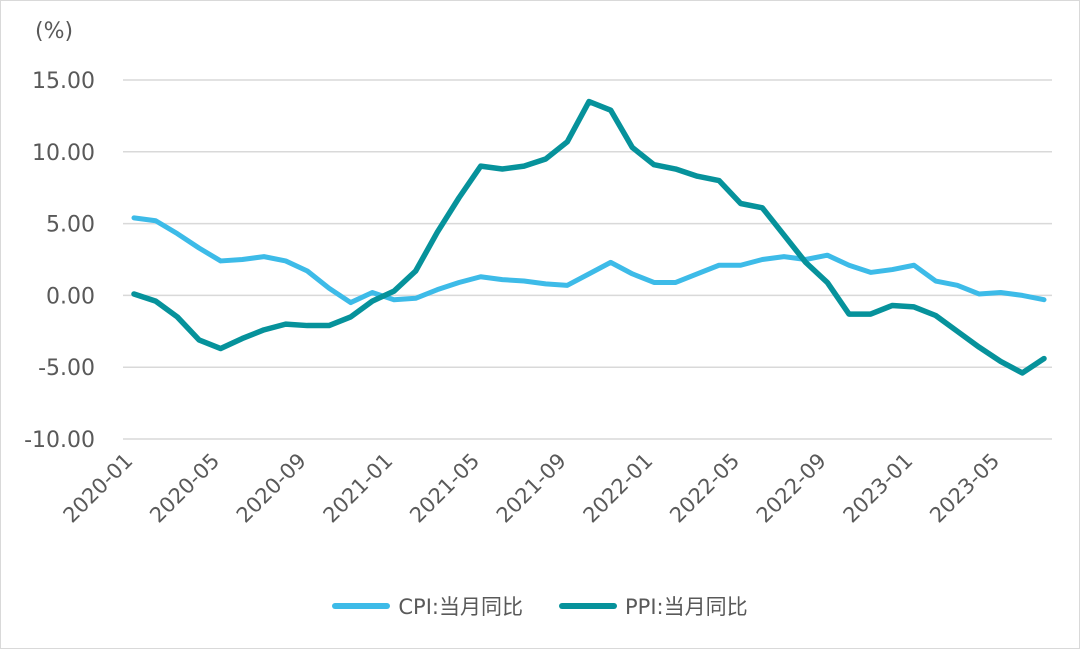  What do you see at coordinates (63, 81) in the screenshot?
I see `y-tick-label: 15.00` at bounding box center [63, 81].